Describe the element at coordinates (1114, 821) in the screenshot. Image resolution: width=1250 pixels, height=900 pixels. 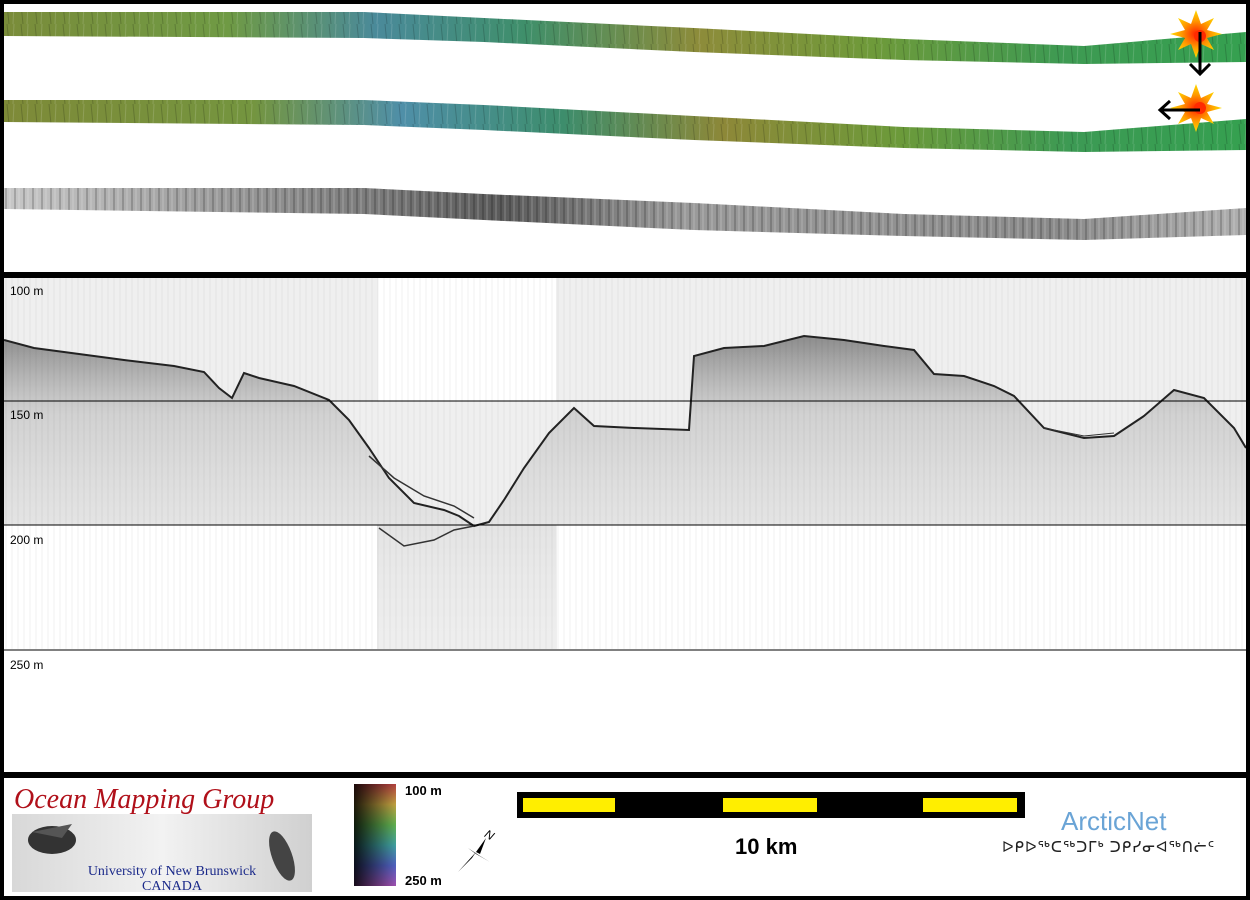
I see `arcticnet-title: ArcticNet` at that location.